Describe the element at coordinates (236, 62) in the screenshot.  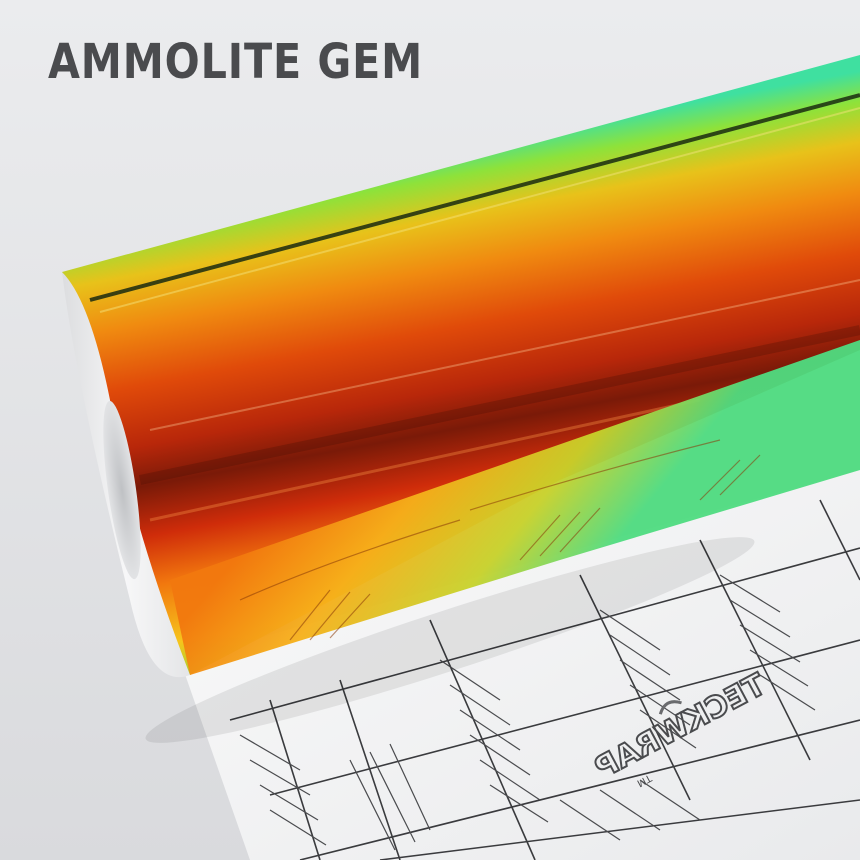
I see `product-title: AMMOLITE GEM` at that location.